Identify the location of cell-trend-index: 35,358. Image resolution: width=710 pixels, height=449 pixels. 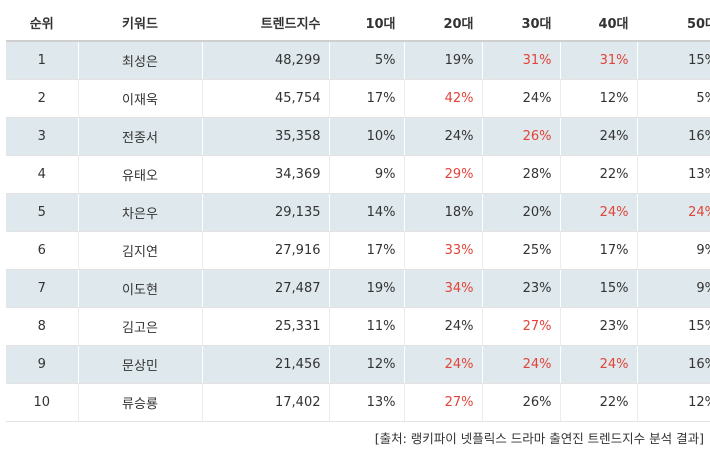
(265, 136).